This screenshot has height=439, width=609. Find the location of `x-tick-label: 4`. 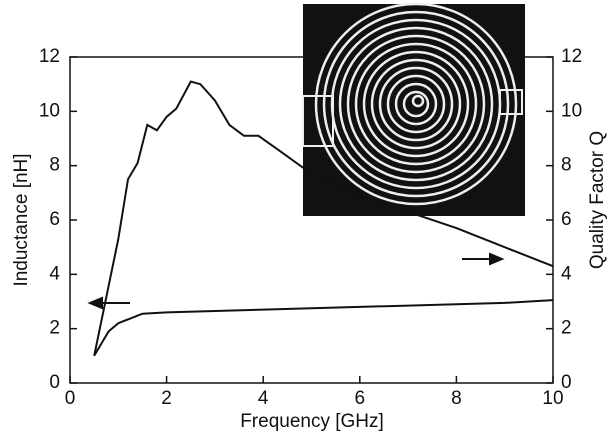

x-tick-label: 4 is located at coordinates (263, 398).